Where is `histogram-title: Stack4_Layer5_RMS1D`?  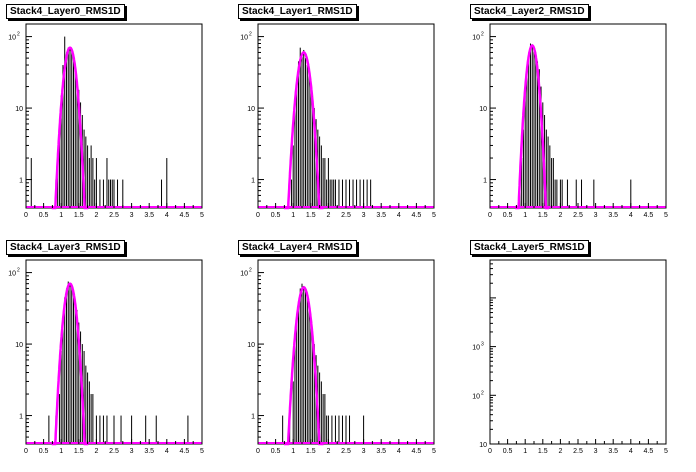
histogram-title: Stack4_Layer5_RMS1D is located at coordinates (529, 247).